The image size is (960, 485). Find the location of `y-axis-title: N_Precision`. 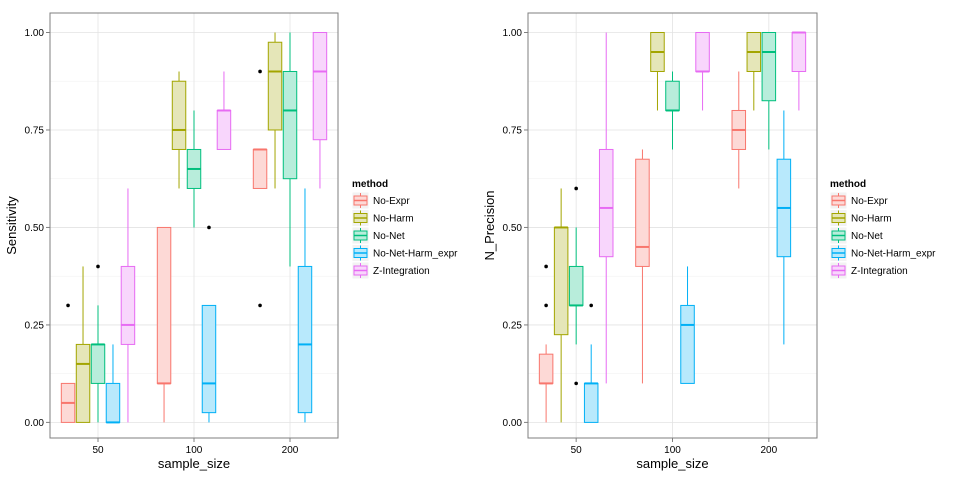

y-axis-title: N_Precision is located at coordinates (489, 225).